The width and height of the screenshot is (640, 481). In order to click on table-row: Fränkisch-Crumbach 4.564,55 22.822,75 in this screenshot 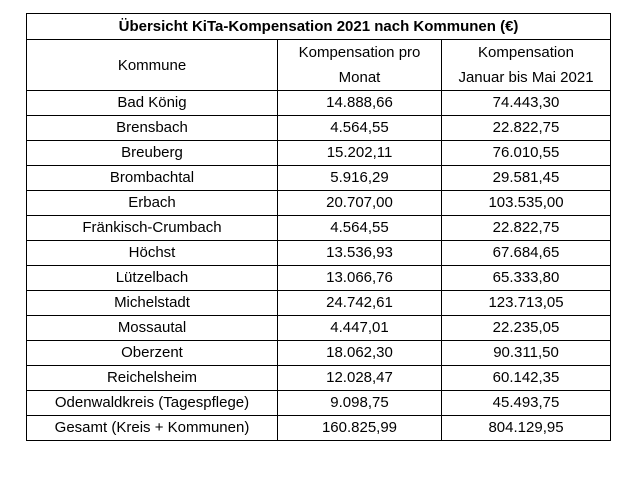, I will do `click(319, 228)`.